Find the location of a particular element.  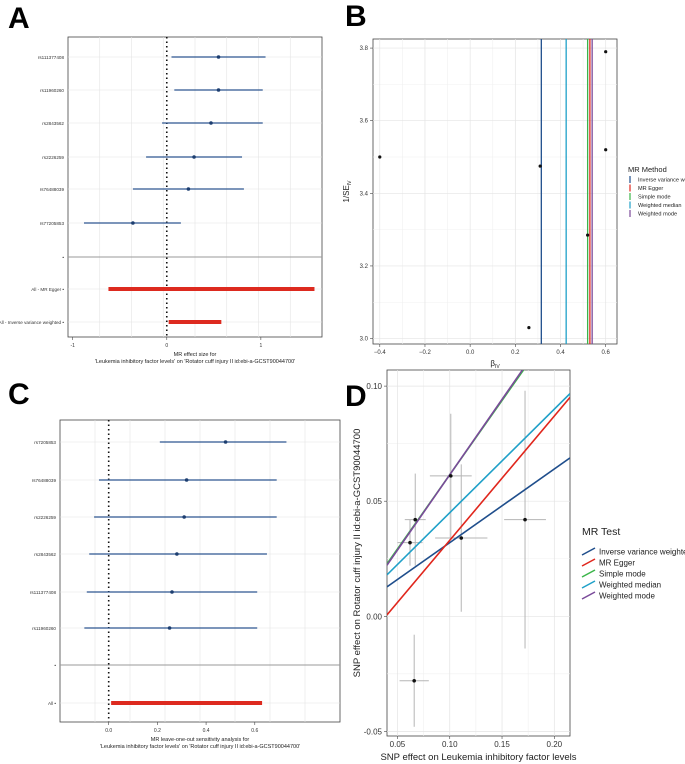

b-xtick-label: 0.6 is located at coordinates (606, 353).